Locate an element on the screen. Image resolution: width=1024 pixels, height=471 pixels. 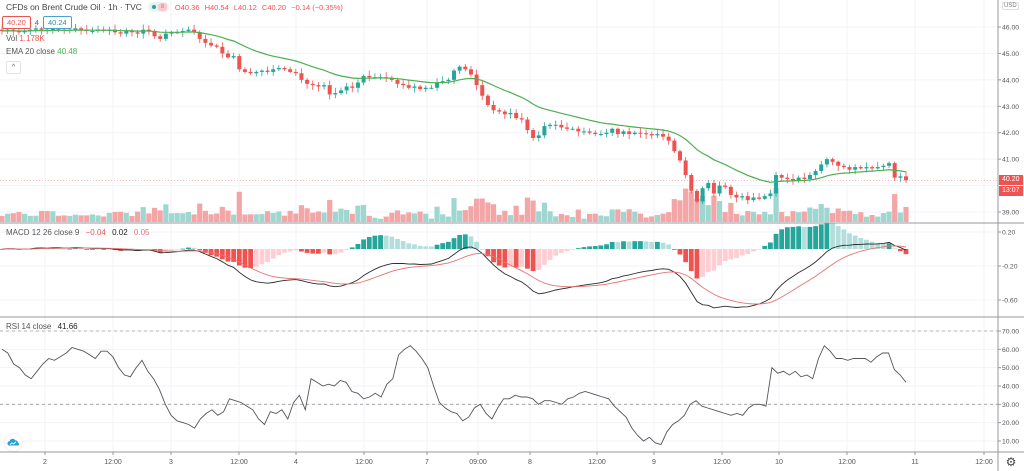
tradingview-logo is located at coordinates (13, 442).